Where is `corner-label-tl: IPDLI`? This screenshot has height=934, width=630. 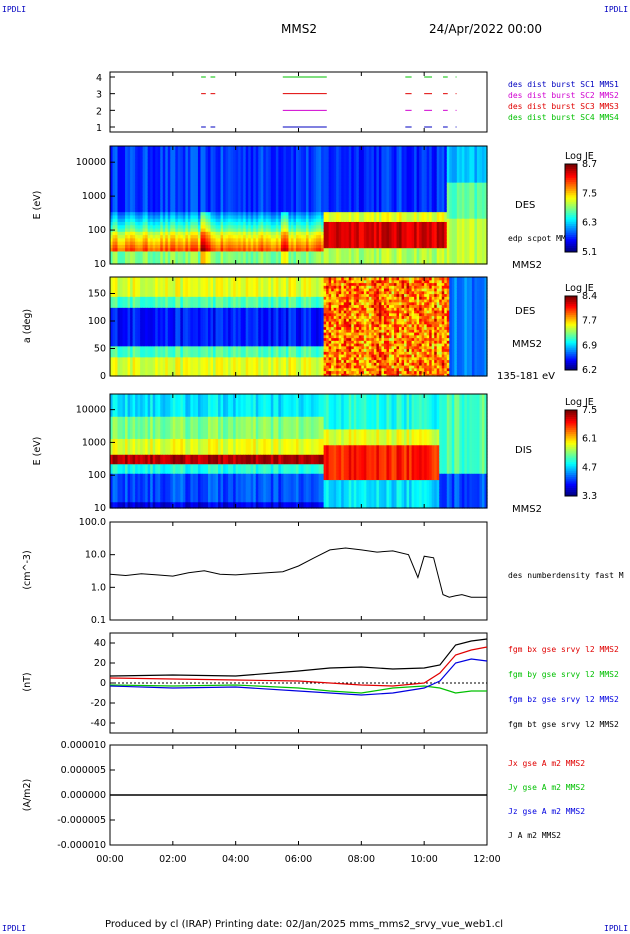
corner-label-tl: IPDLI is located at coordinates (14, 9).